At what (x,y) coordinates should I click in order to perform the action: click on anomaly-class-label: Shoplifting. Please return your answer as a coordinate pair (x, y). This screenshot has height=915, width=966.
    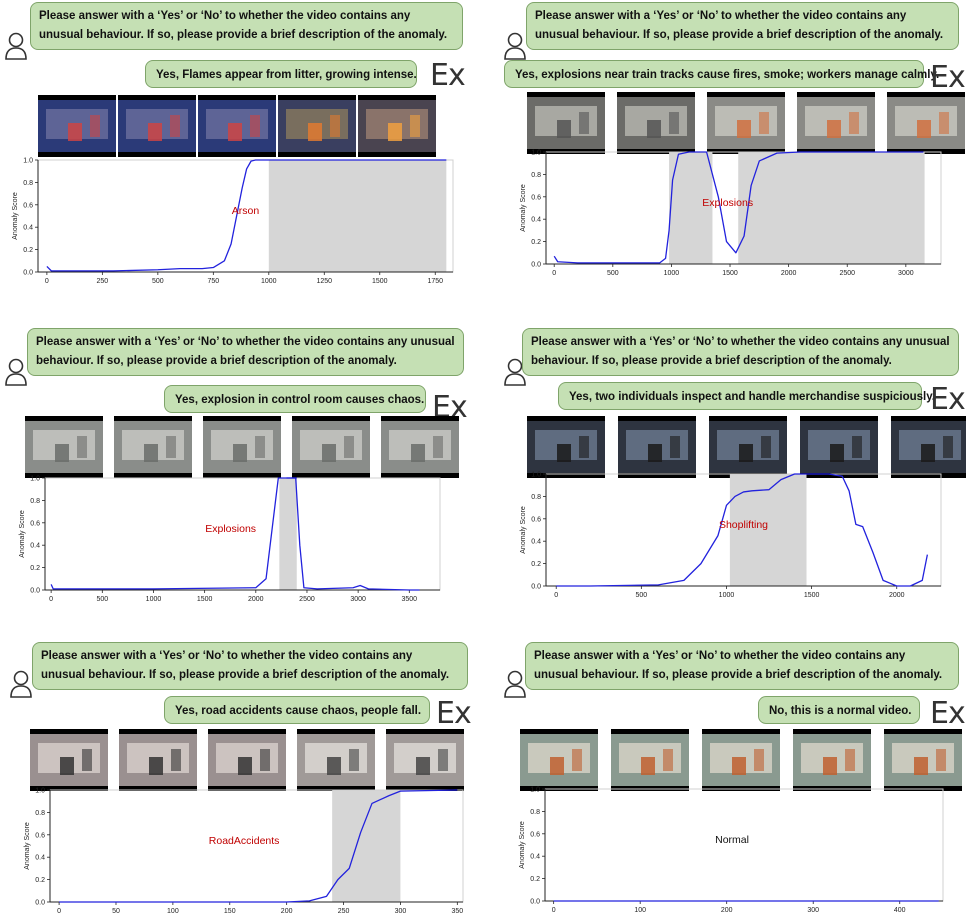
    Looking at the image, I should click on (743, 525).